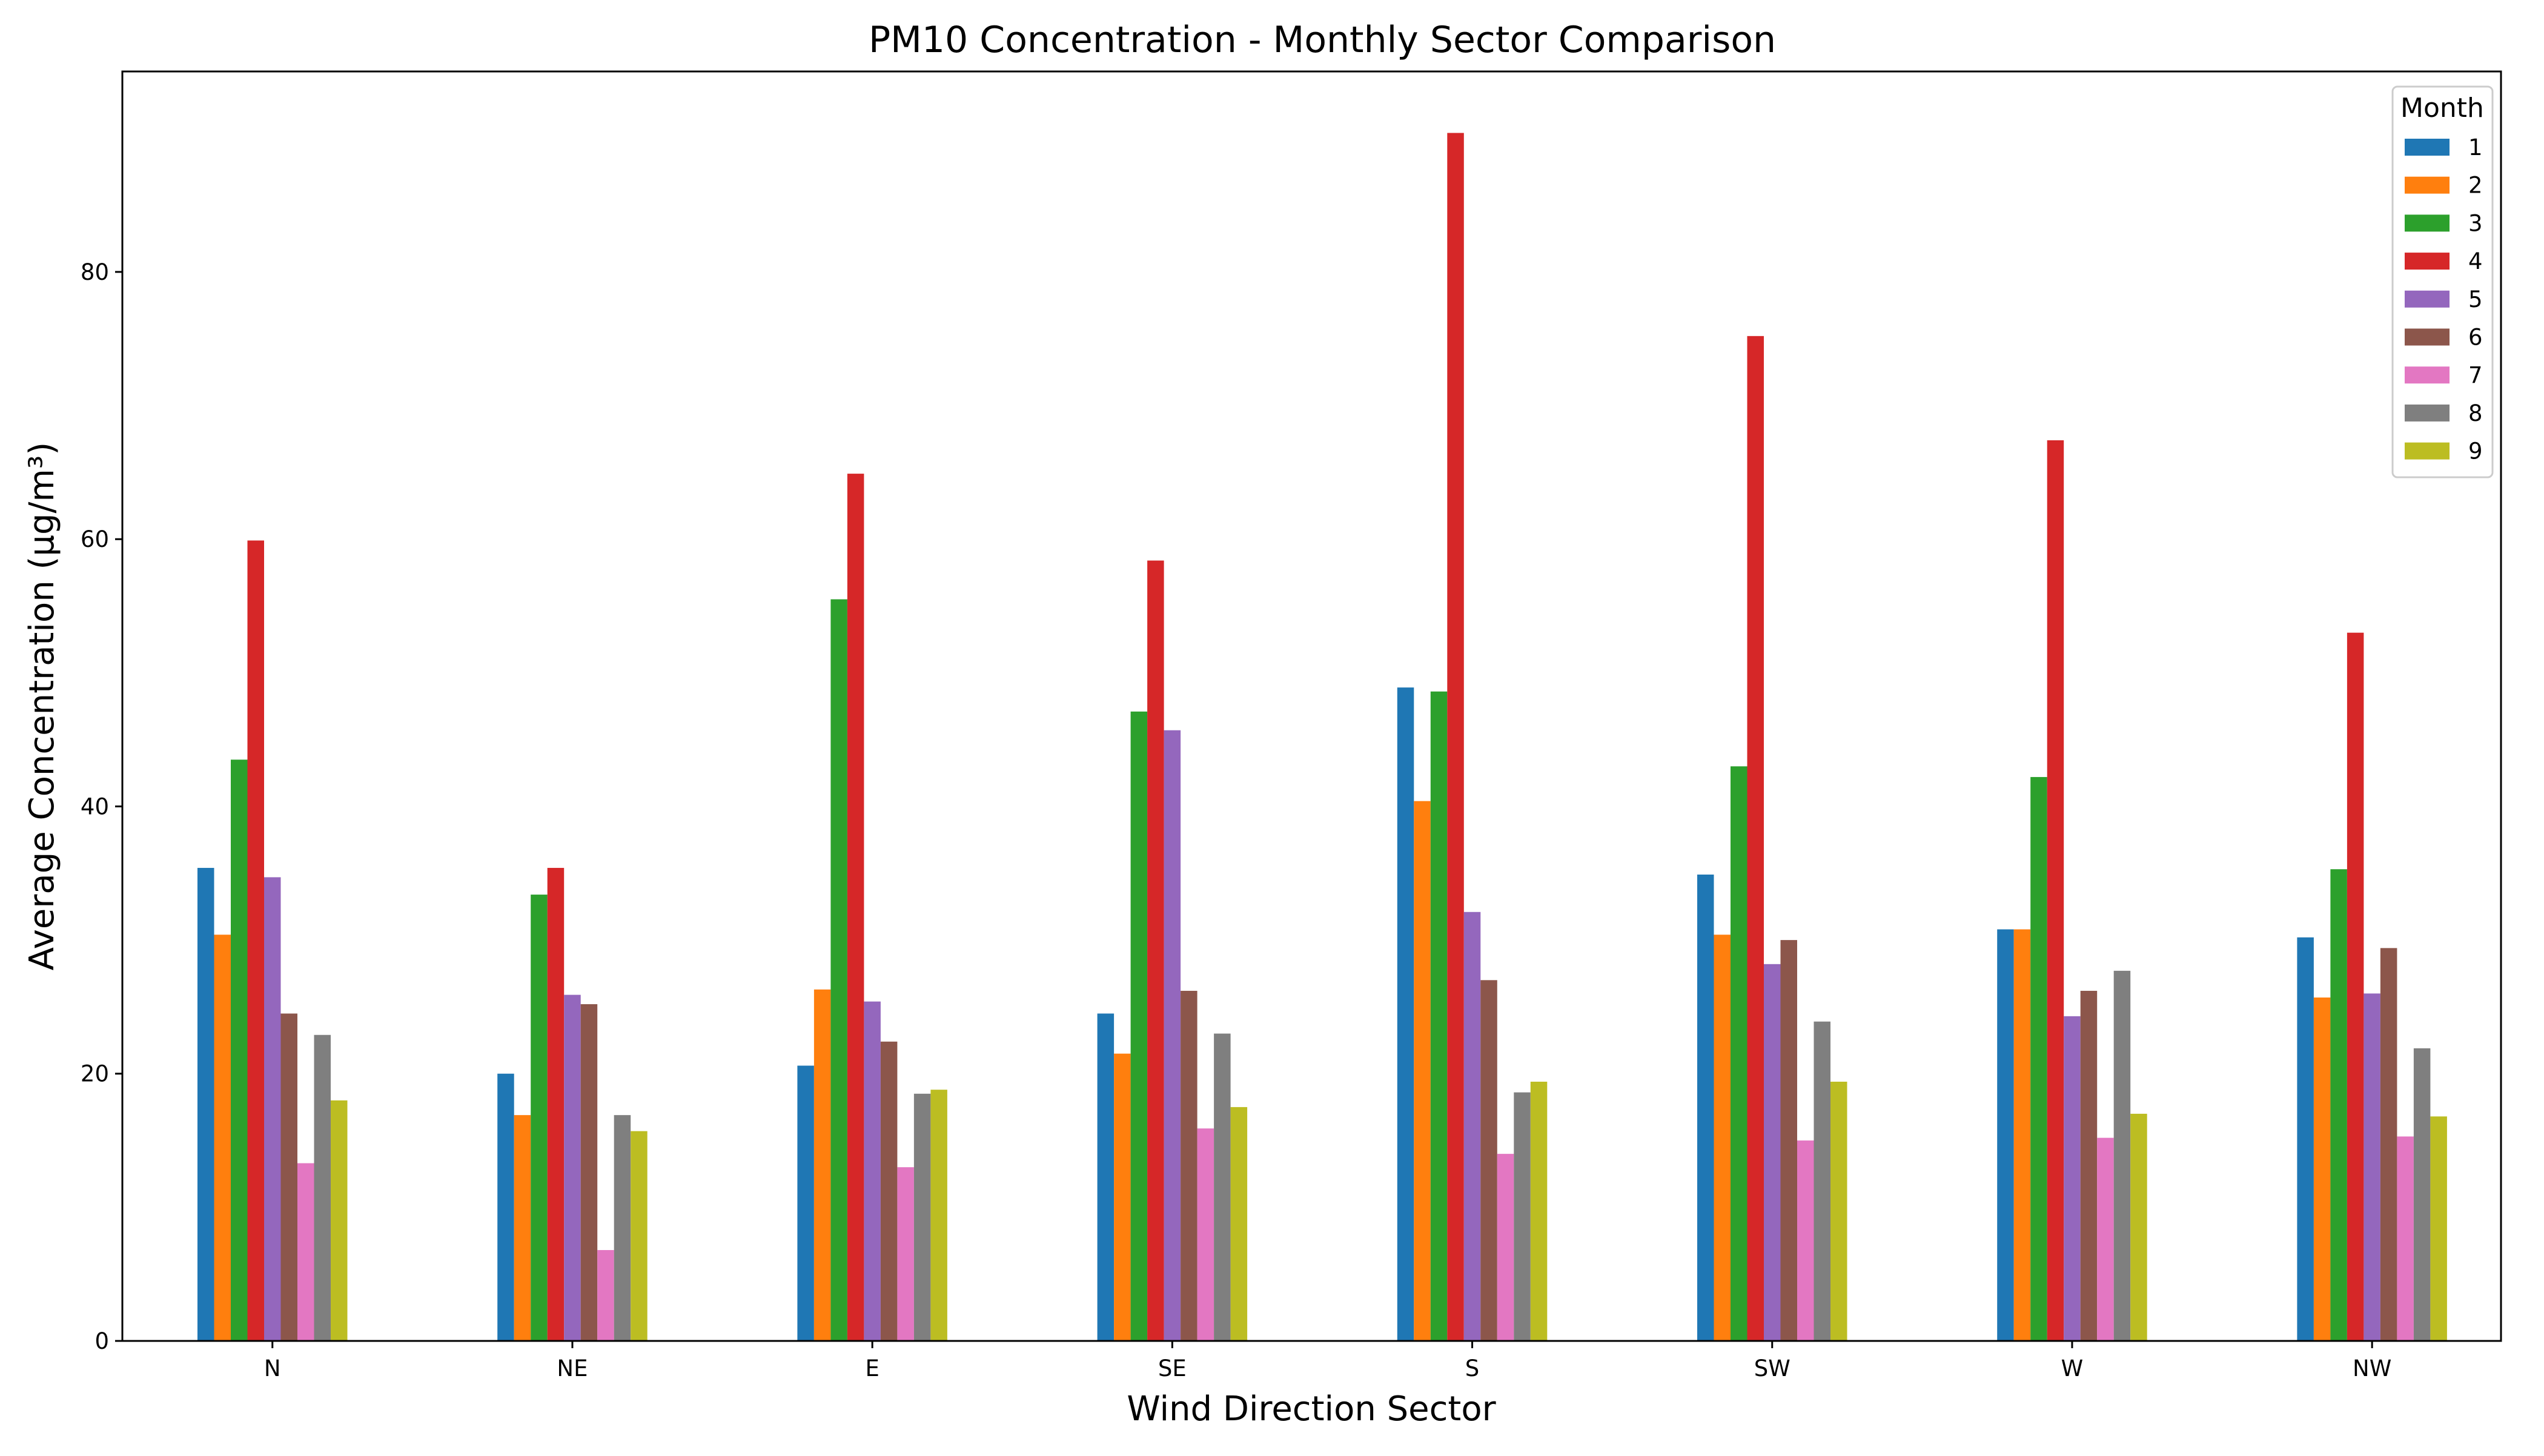 This screenshot has width=2544, height=1456. Describe the element at coordinates (1172, 1368) in the screenshot. I see `x-tick-label: SE` at that location.